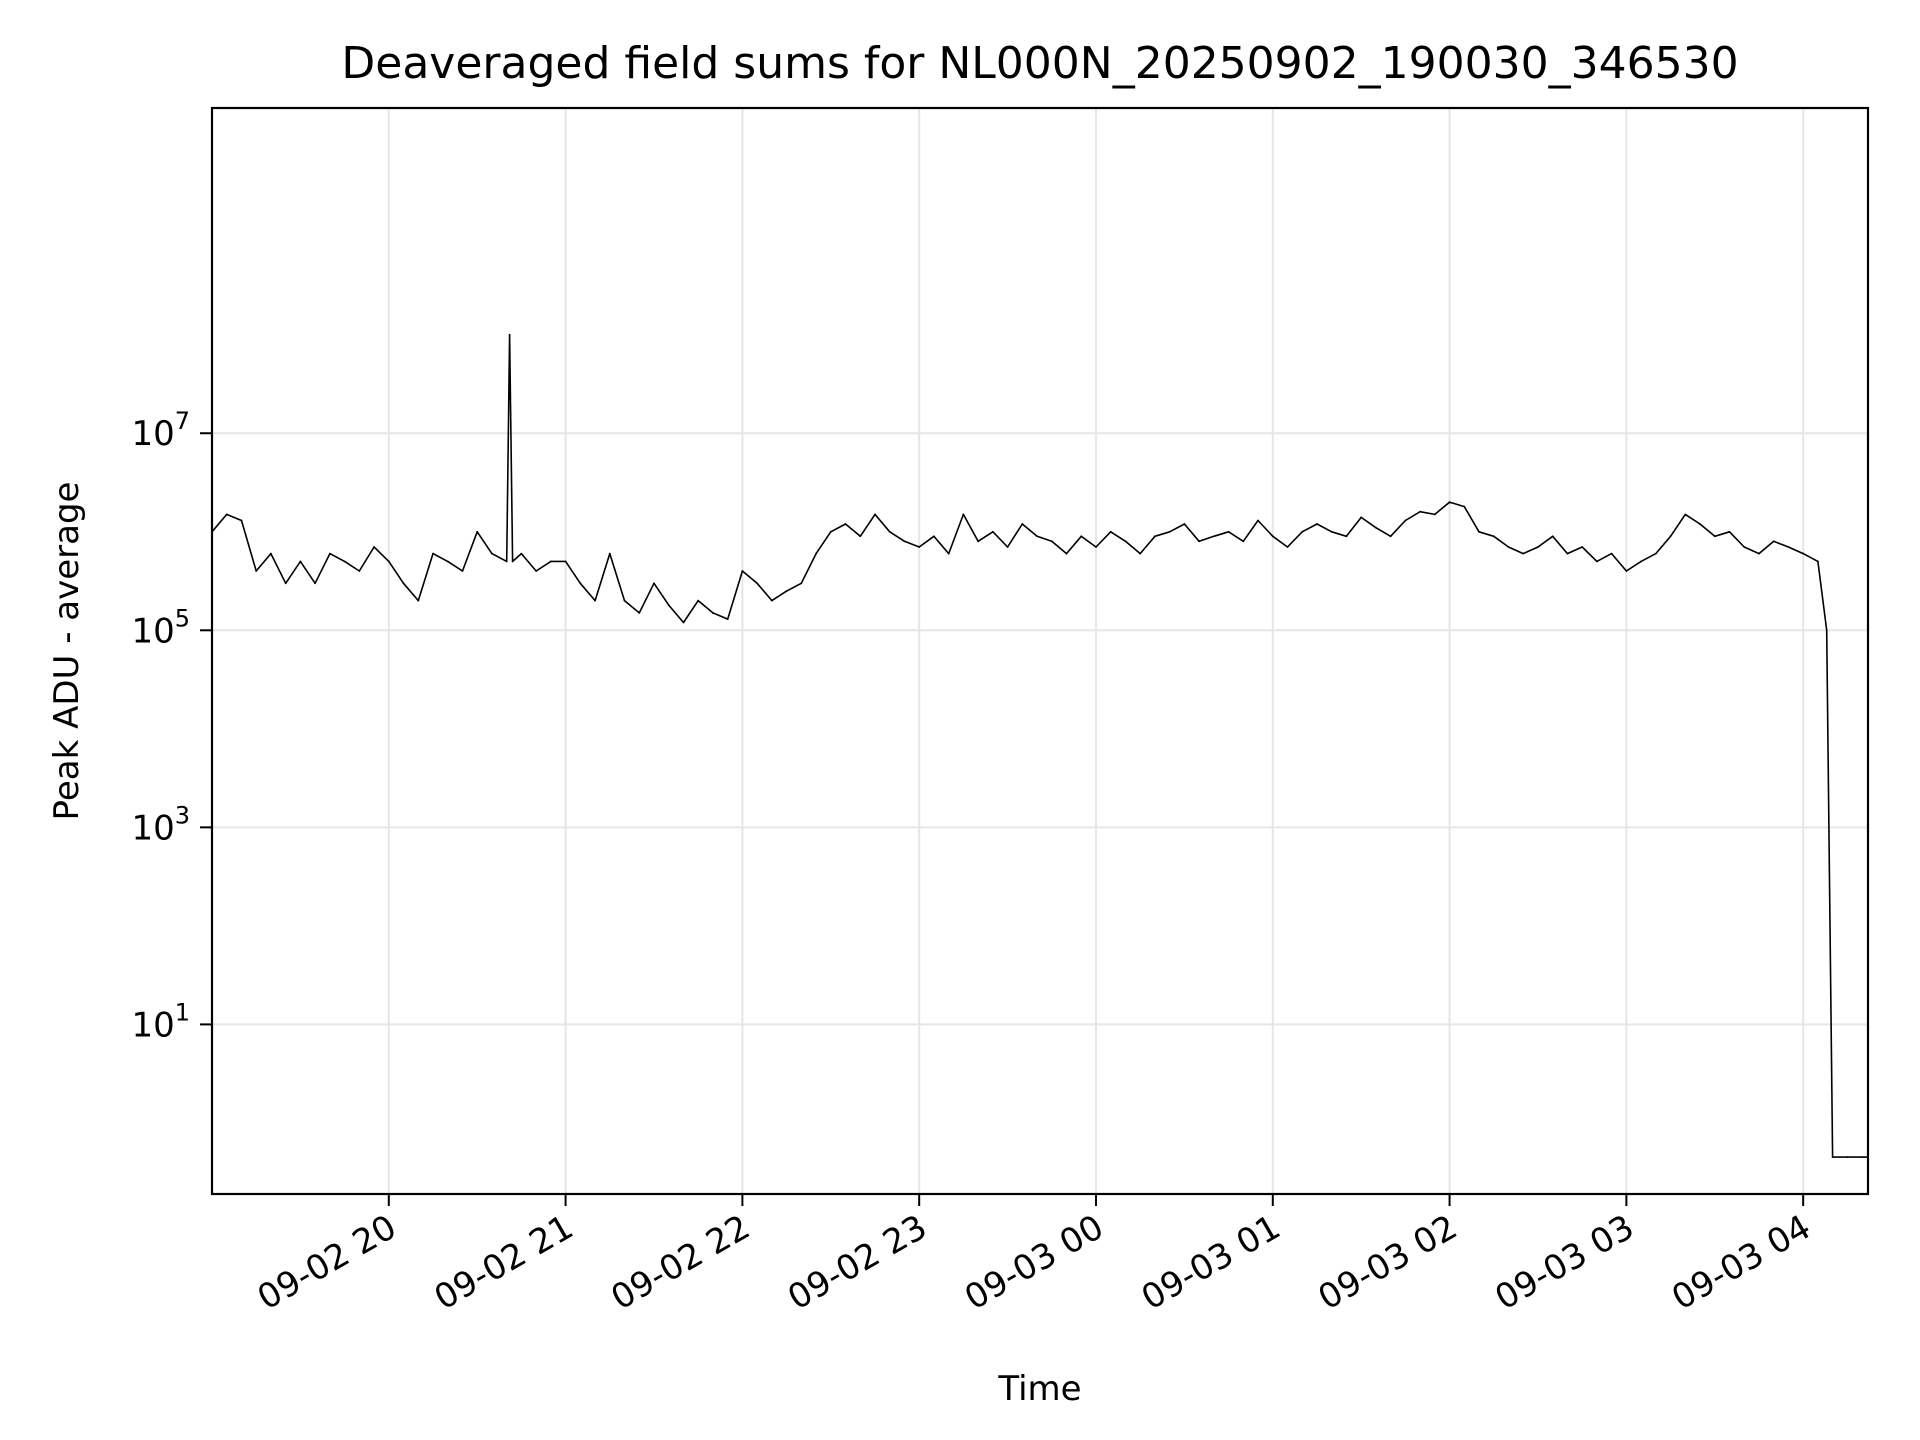 The width and height of the screenshot is (1920, 1440). What do you see at coordinates (152, 434) in the screenshot?
I see `y-tick-base: 10` at bounding box center [152, 434].